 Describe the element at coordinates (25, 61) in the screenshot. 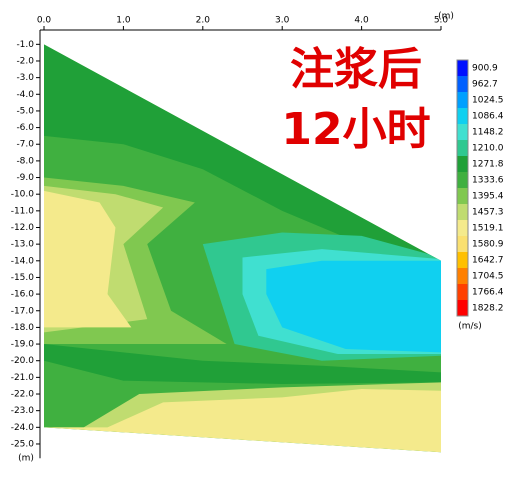

I see `y-tick-label: -2.0` at that location.